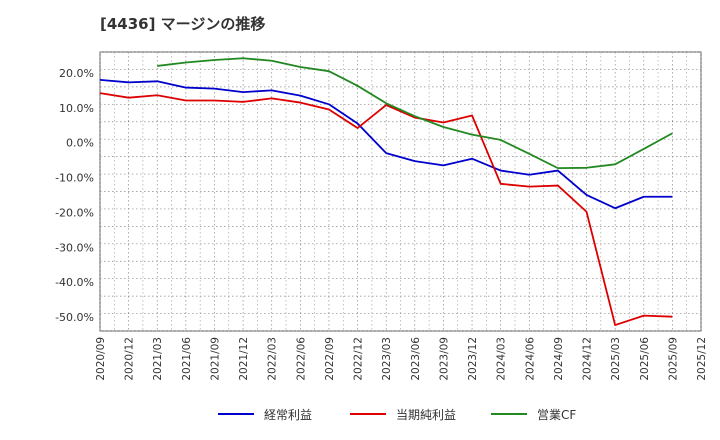 The width and height of the screenshot is (720, 440). Describe the element at coordinates (74, 247) in the screenshot. I see `y-tick-label: -30.0%` at that location.